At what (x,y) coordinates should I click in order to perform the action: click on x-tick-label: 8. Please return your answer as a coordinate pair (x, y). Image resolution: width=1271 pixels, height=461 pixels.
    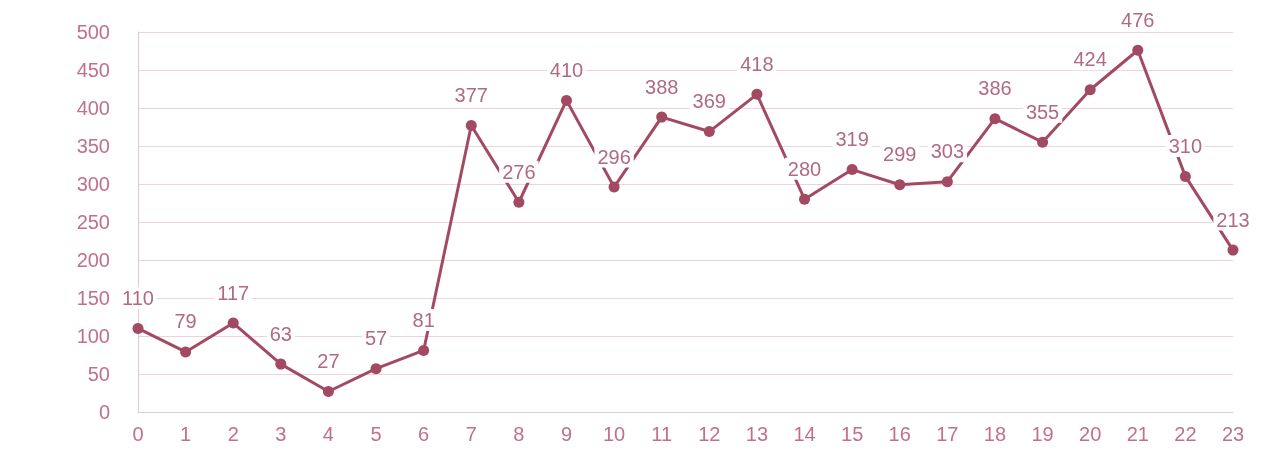
    Looking at the image, I should click on (519, 434).